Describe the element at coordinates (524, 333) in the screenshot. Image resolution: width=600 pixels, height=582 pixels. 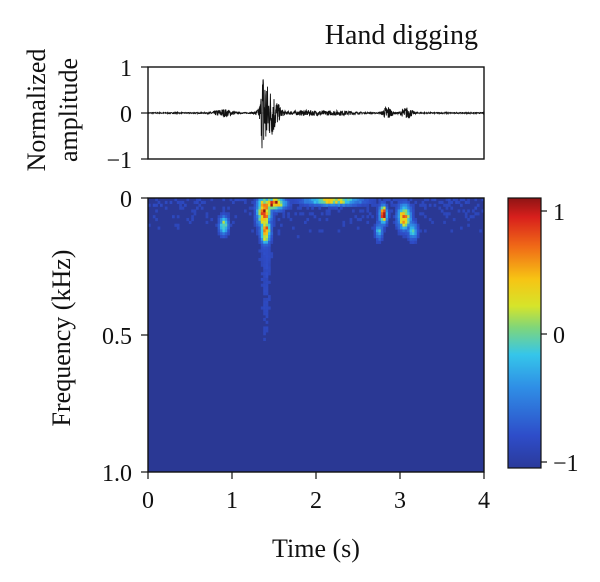
I see `colorbar-gradient` at that location.